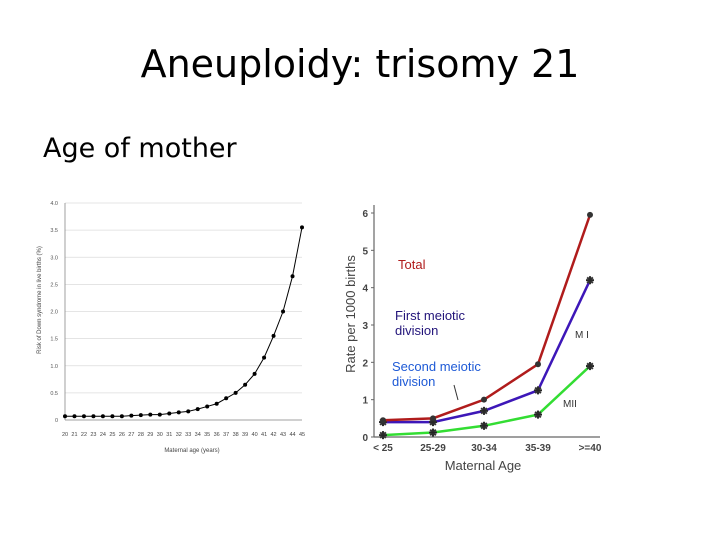 The image size is (720, 540). Describe the element at coordinates (74, 435) in the screenshot. I see `chart1-x-tick-label: 21` at that location.